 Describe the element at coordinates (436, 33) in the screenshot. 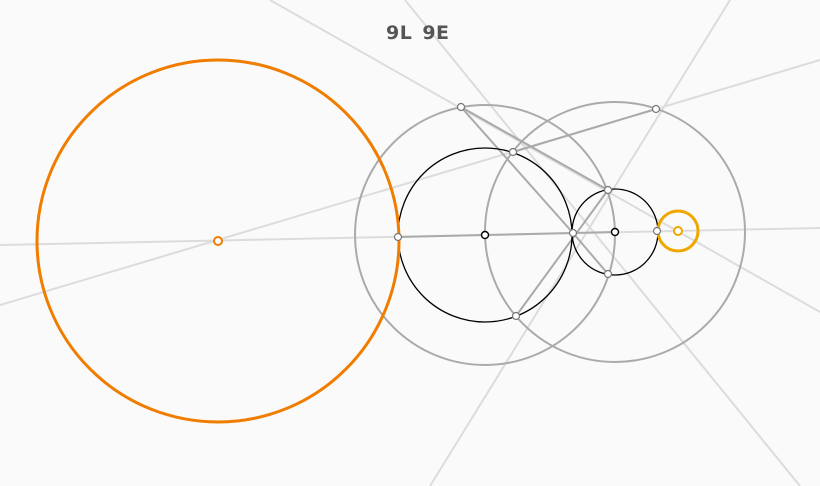

I see `move-count-e: 9E` at that location.